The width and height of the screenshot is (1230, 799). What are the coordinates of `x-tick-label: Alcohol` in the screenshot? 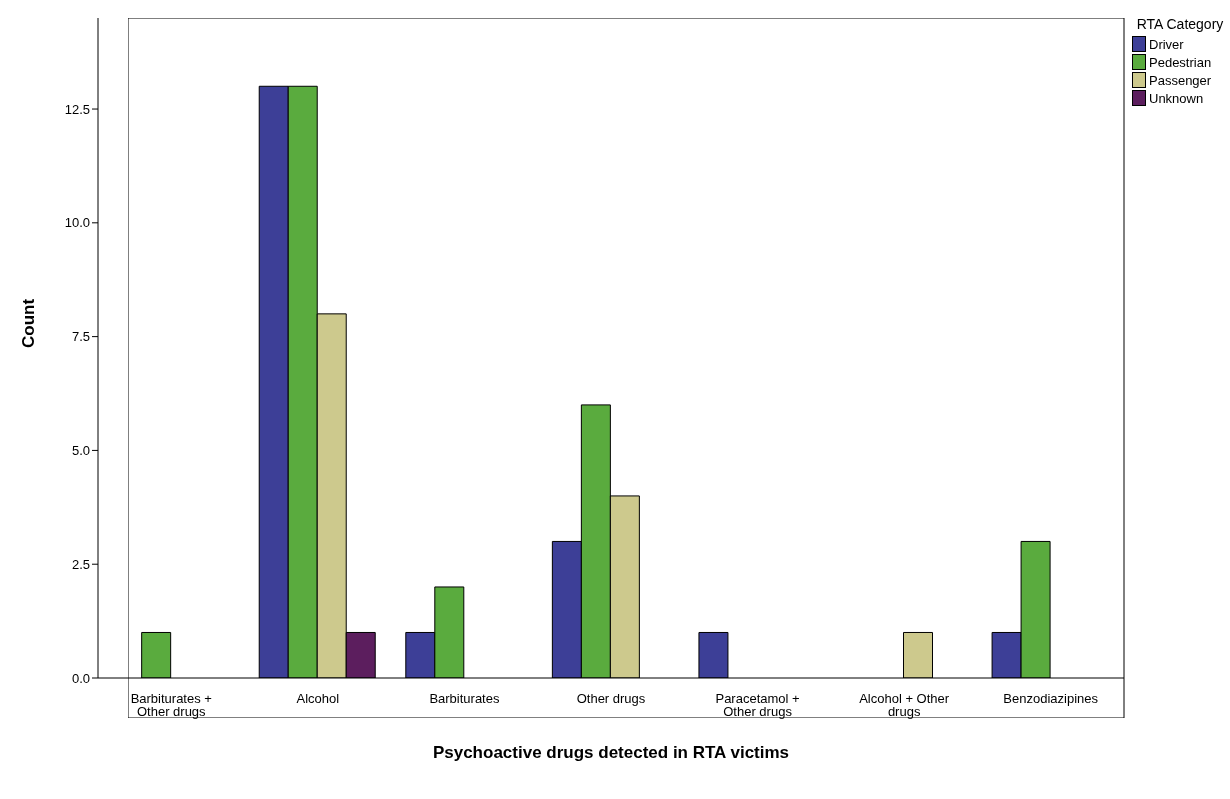 It's located at (318, 699).